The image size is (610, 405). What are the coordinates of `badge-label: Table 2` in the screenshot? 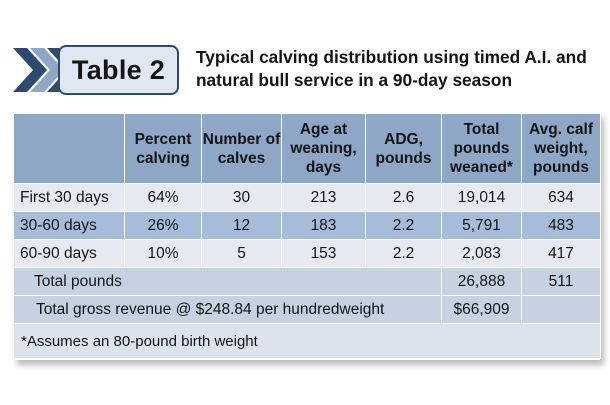 It's located at (118, 69).